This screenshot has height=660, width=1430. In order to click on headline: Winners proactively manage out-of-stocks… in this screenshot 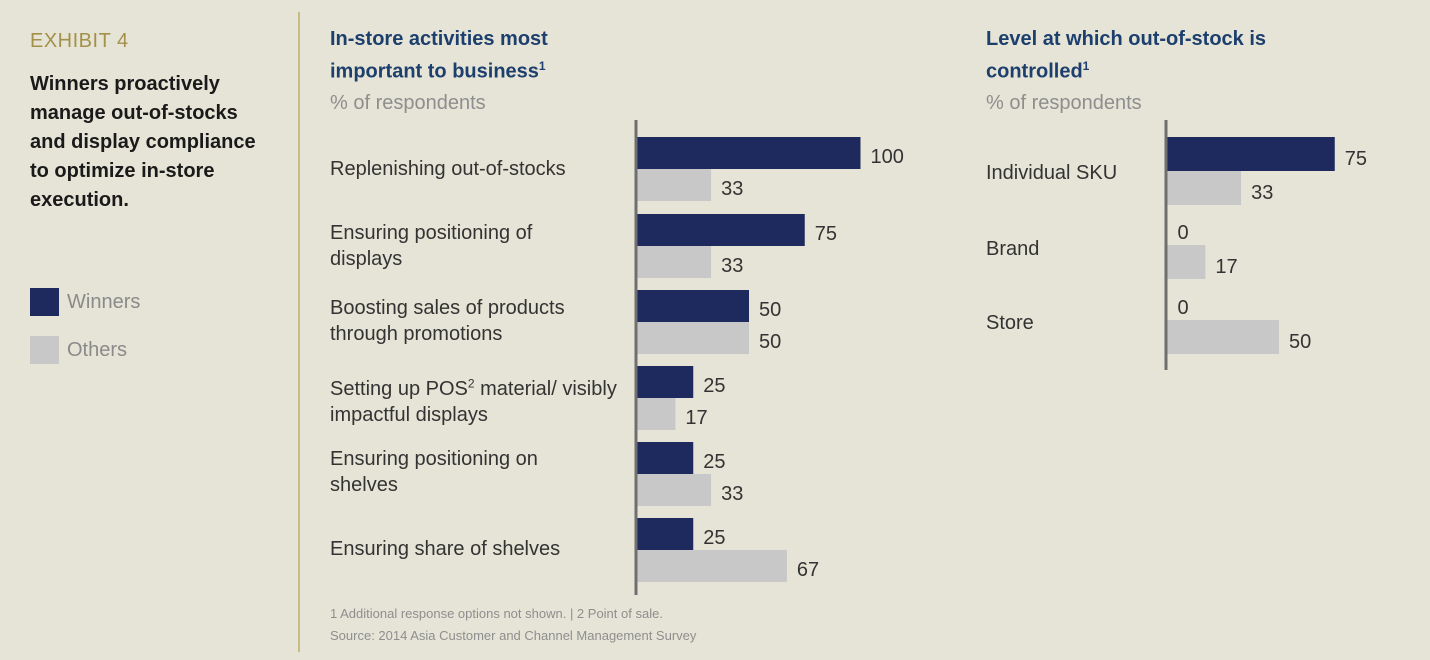, I will do `click(143, 142)`.